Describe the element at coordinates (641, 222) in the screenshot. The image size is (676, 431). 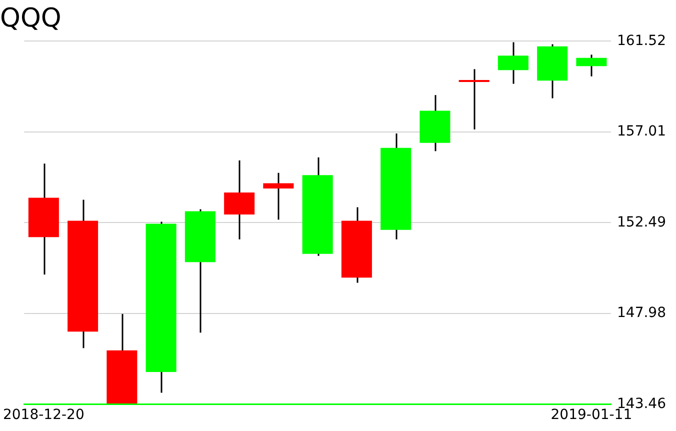
I see `y-tick-label: 152.49` at that location.